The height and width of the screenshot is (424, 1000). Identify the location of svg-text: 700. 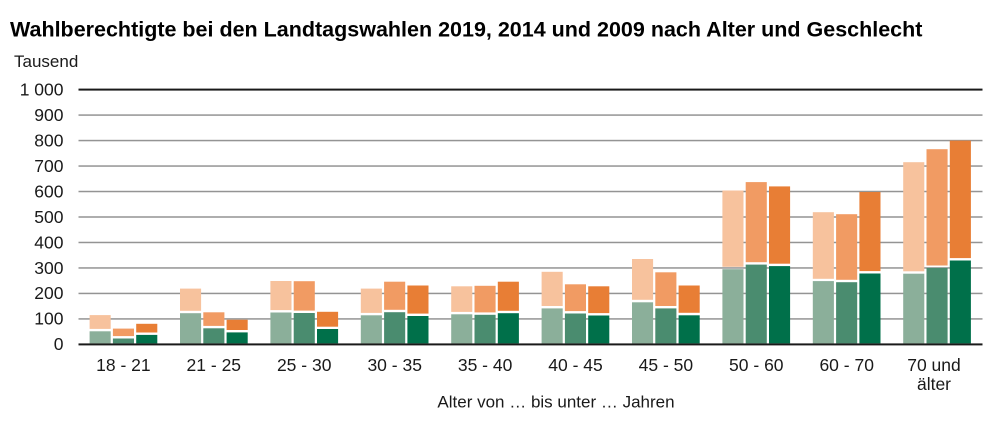
(48, 166).